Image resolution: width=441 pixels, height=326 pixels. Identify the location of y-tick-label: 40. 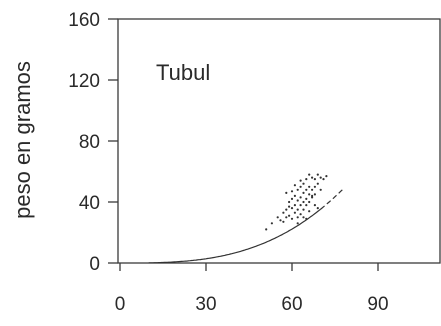
(89, 203).